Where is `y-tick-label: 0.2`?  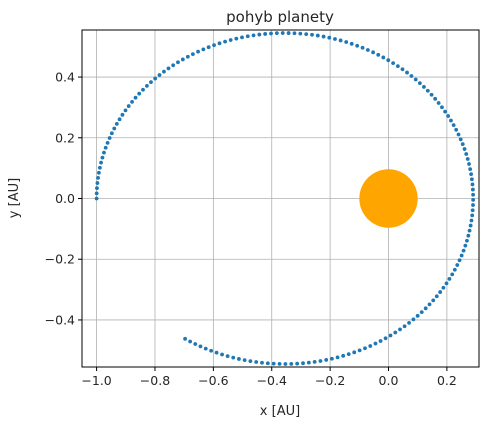
y-tick-label: 0.2 is located at coordinates (65, 137).